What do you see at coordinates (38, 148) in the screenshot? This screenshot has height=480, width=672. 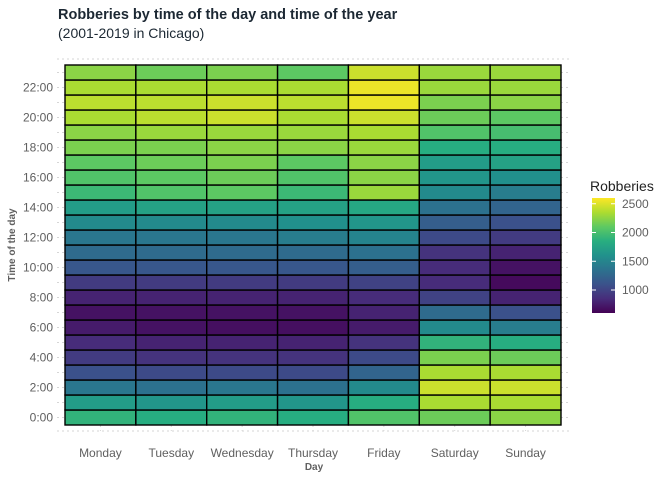 I see `y-tick-label: 18:00` at bounding box center [38, 148].